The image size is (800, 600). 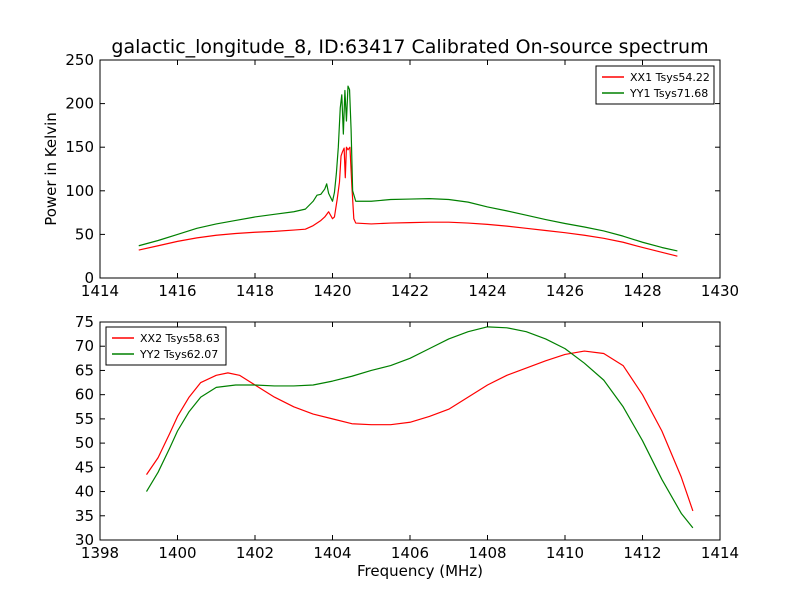 What do you see at coordinates (84, 395) in the screenshot?
I see `y-tick-label: 60` at bounding box center [84, 395].